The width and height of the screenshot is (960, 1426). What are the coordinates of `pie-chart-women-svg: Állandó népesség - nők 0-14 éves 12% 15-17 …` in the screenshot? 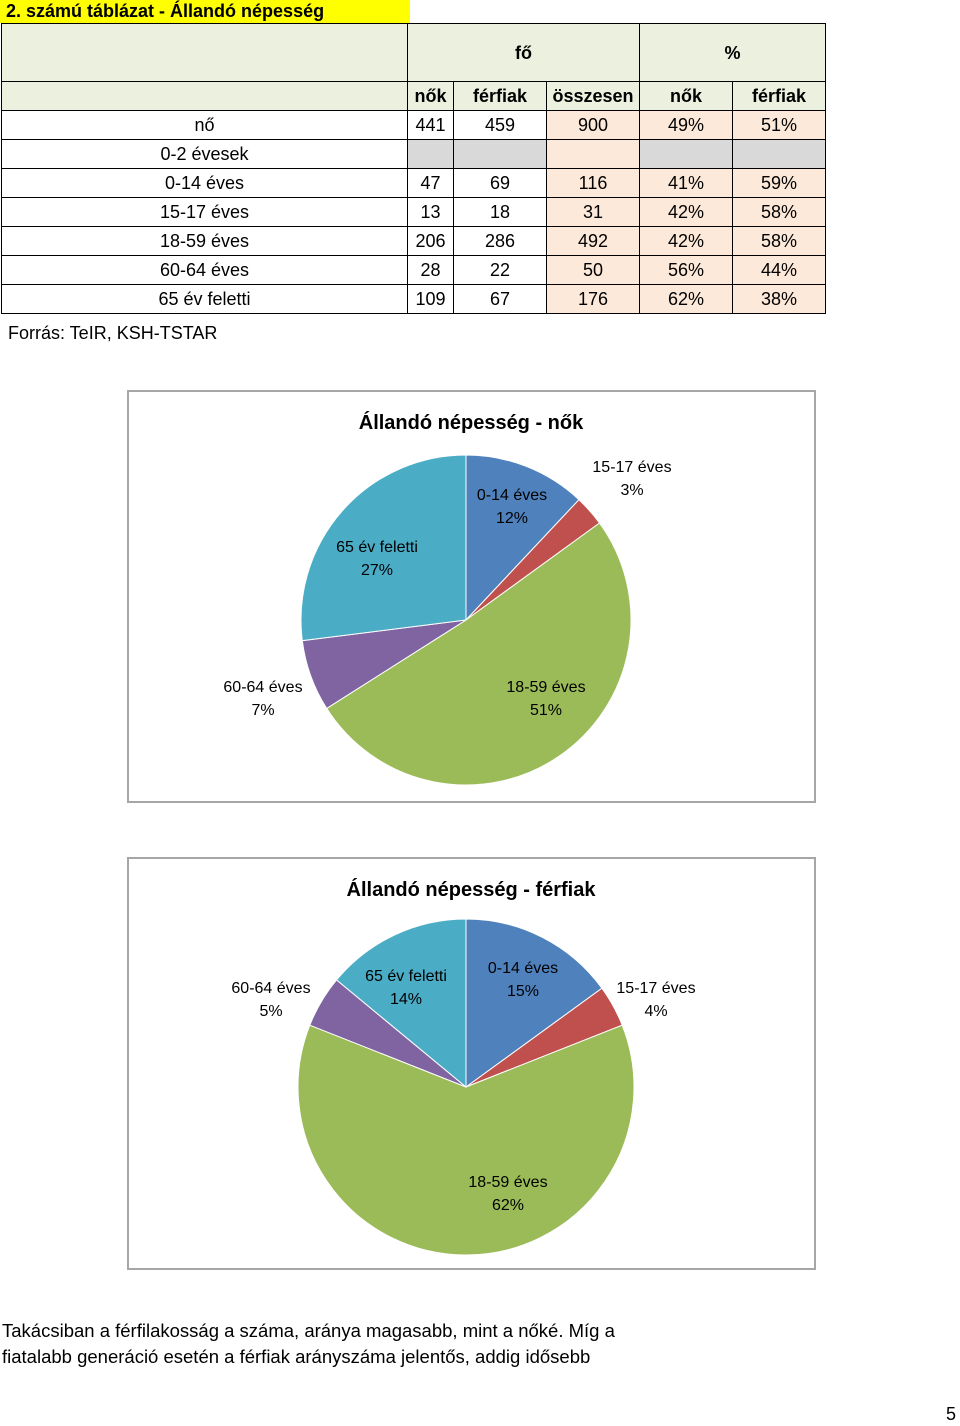 It's located at (447, 598).